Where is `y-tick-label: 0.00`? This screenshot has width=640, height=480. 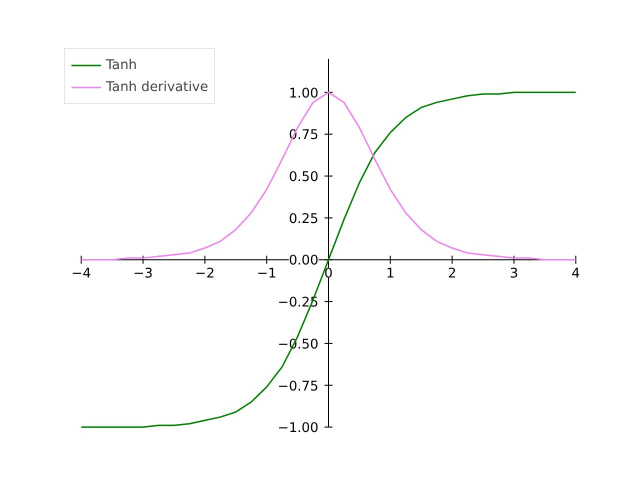
y-tick-label: 0.00 is located at coordinates (303, 261).